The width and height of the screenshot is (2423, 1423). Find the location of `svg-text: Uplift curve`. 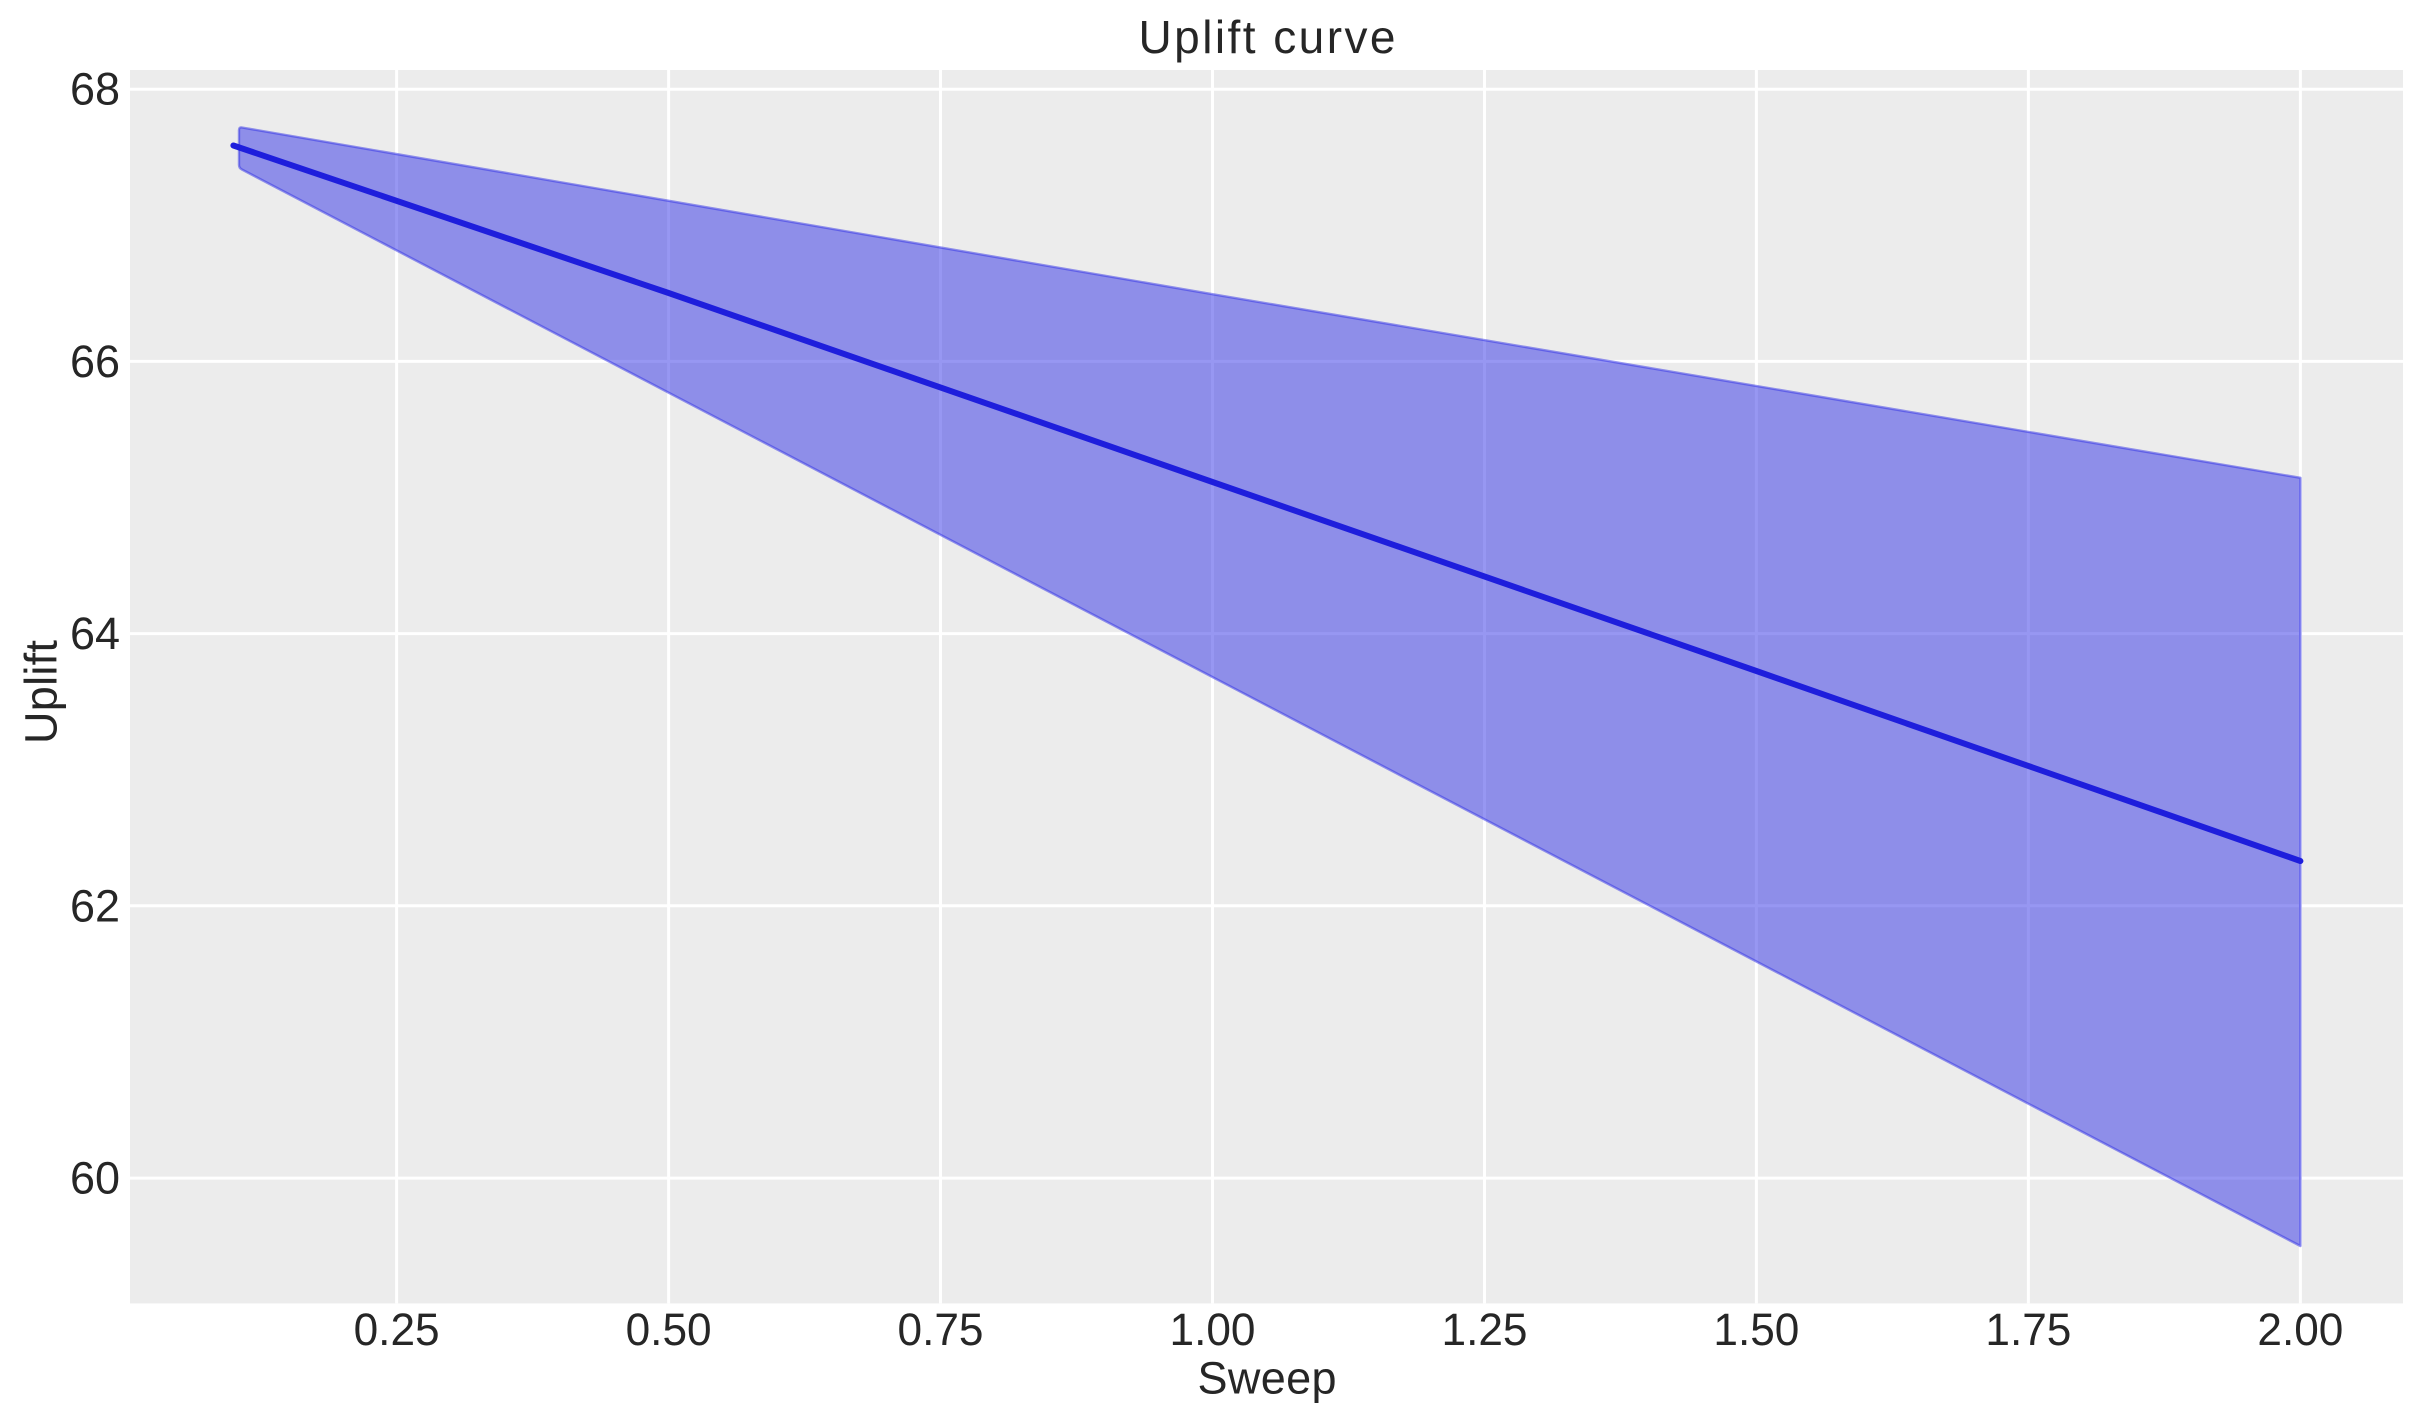

svg-text: Uplift curve is located at coordinates (1267, 37).